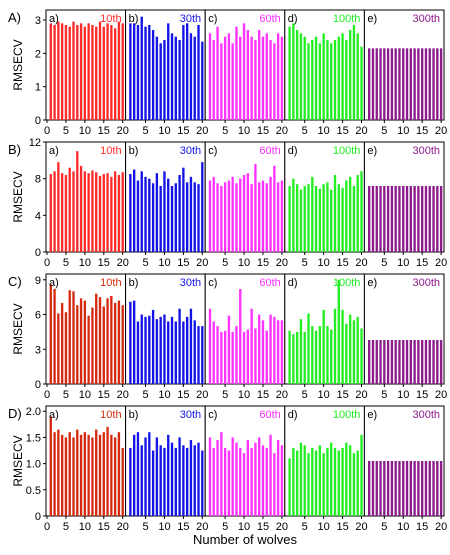 The height and width of the screenshot is (555, 450). What do you see at coordinates (38, 517) in the screenshot?
I see `y-tick-label: 0` at bounding box center [38, 517].